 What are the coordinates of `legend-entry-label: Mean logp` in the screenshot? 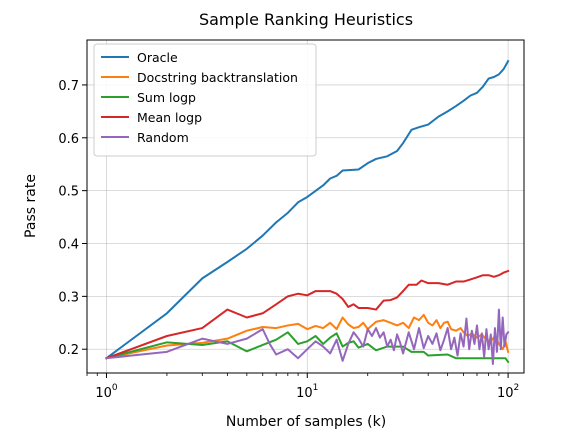 It's located at (169, 117).